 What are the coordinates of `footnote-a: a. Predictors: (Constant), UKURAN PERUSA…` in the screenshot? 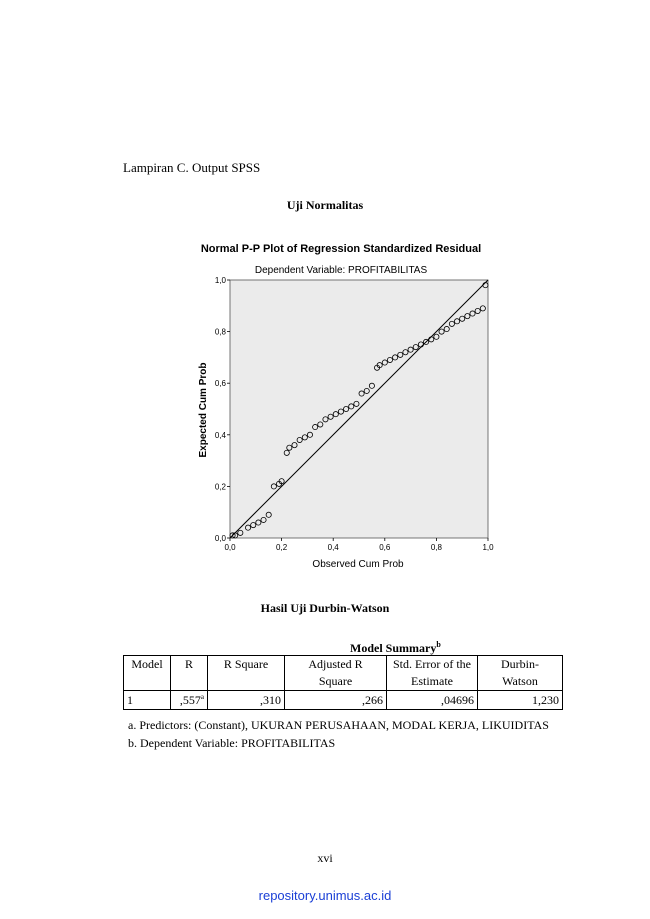 It's located at (338, 725).